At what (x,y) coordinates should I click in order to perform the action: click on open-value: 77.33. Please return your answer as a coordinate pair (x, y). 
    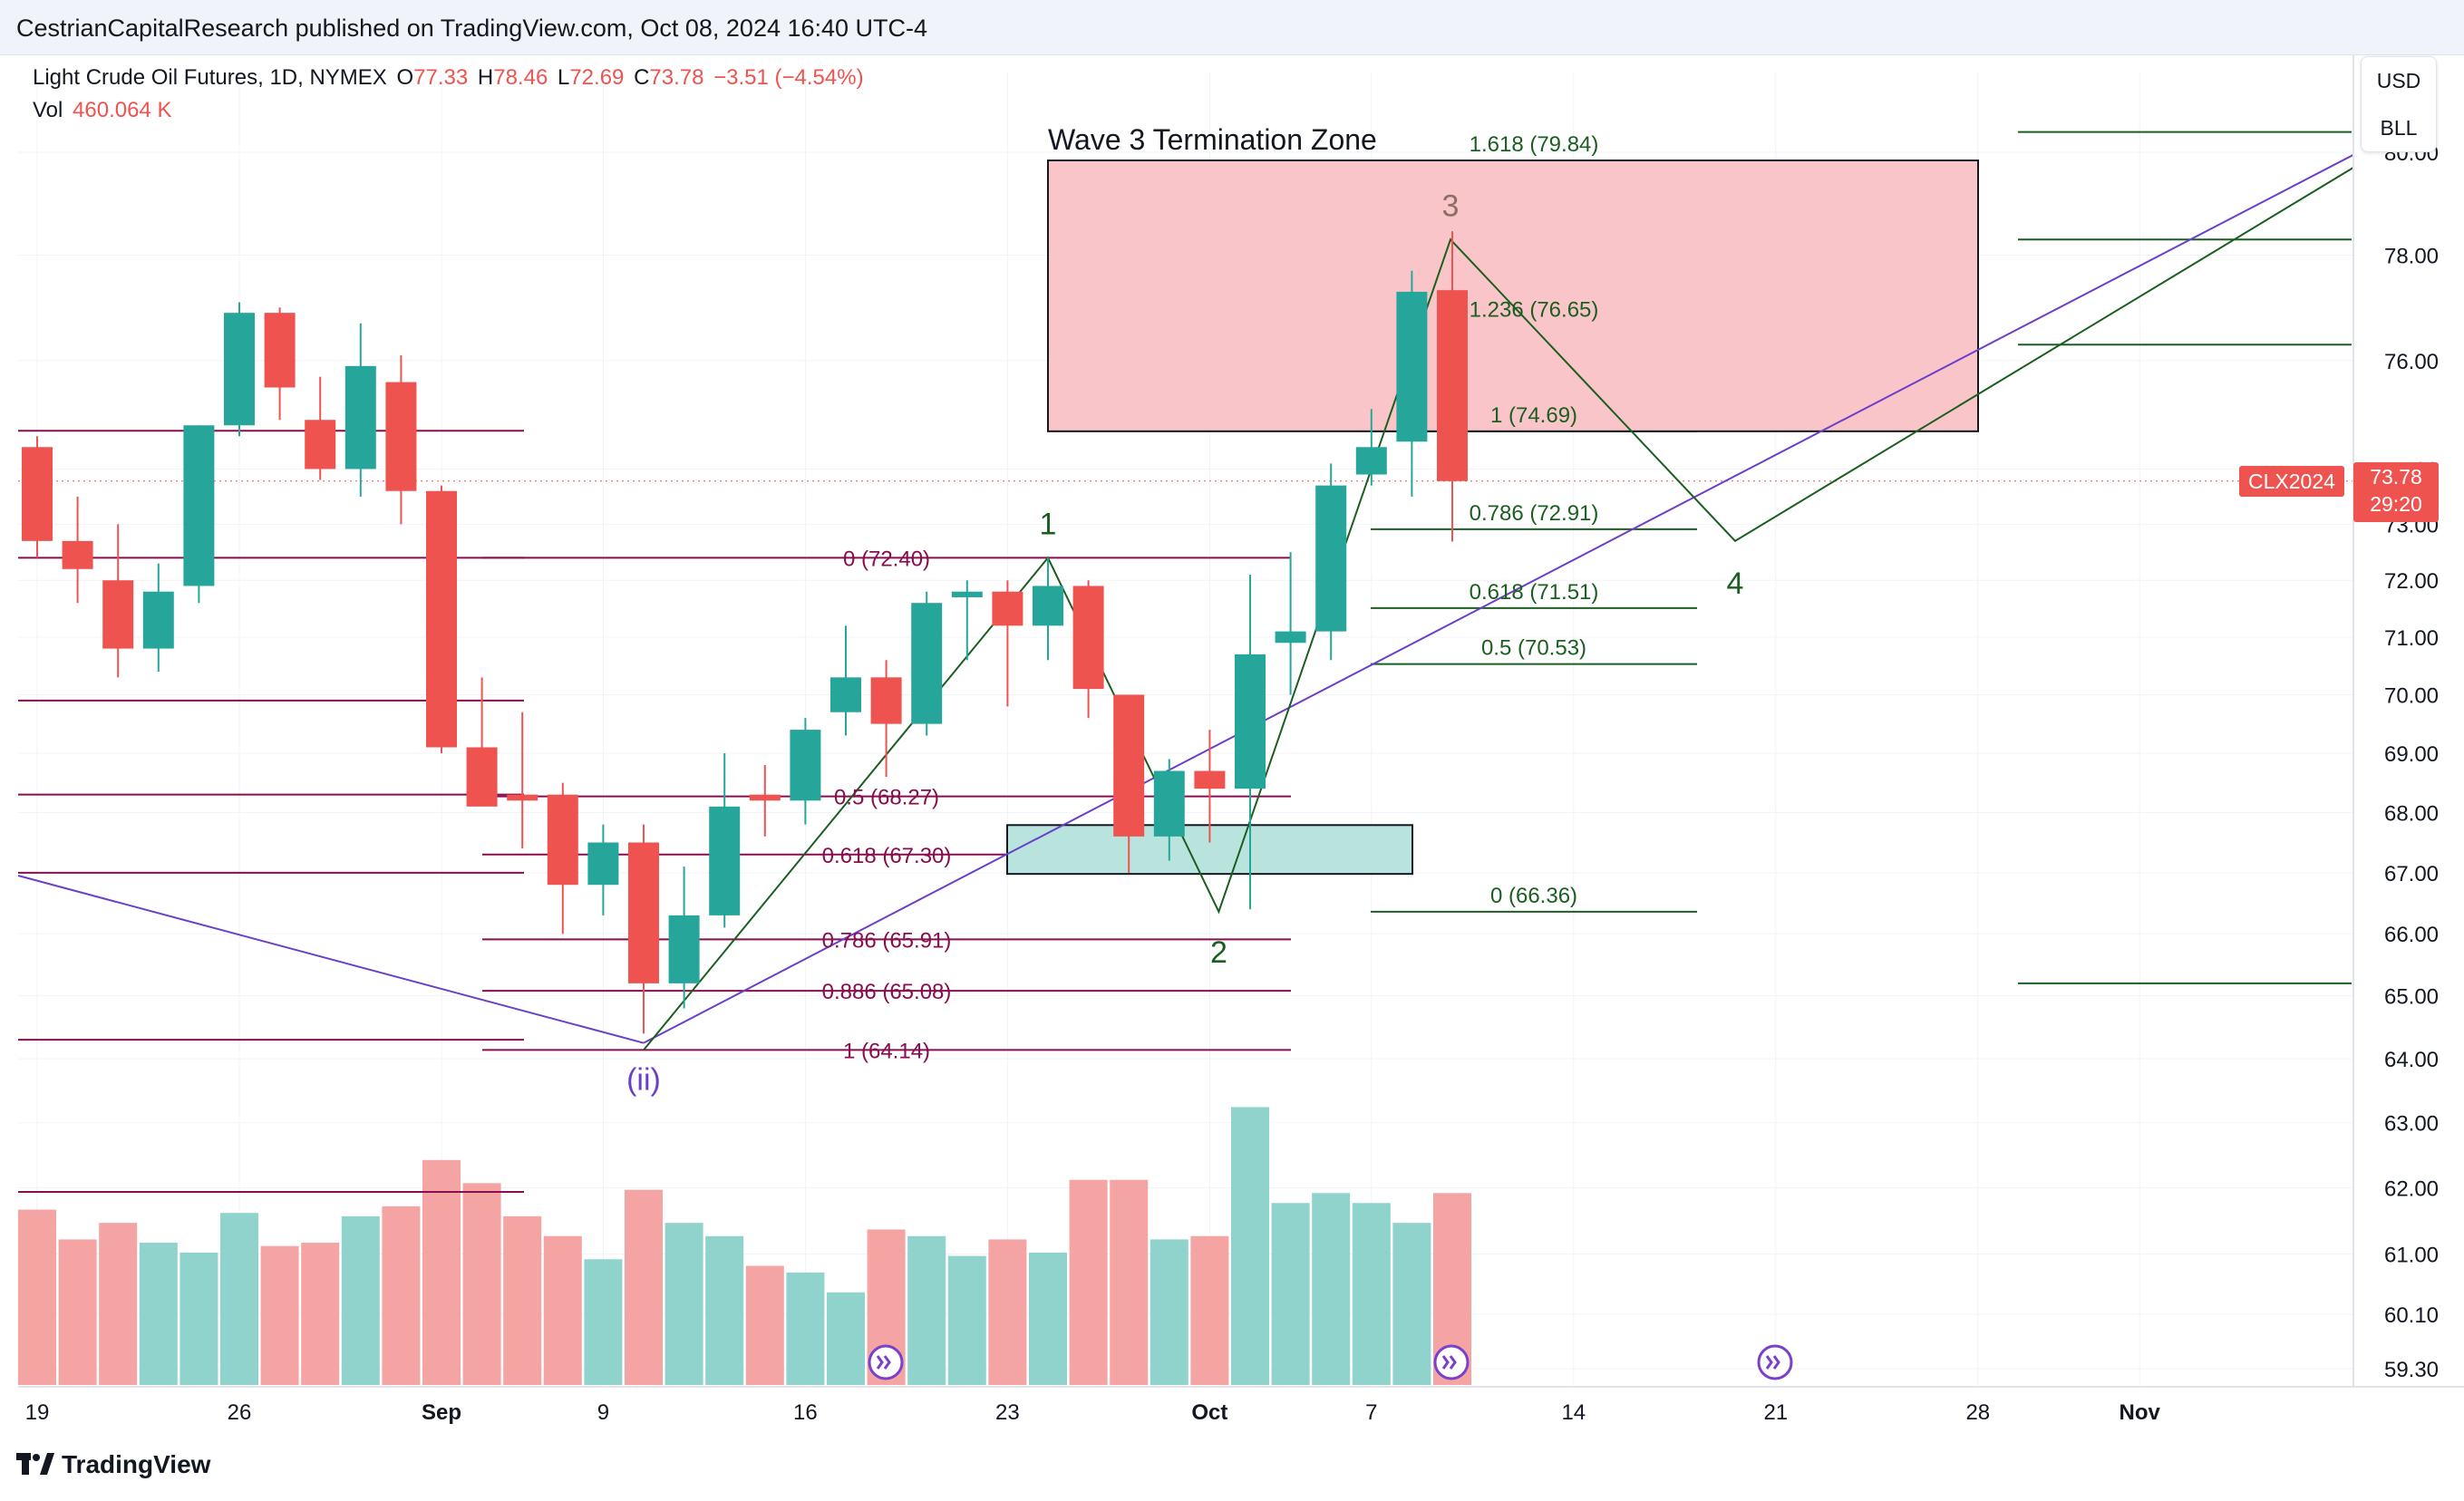
    Looking at the image, I should click on (441, 77).